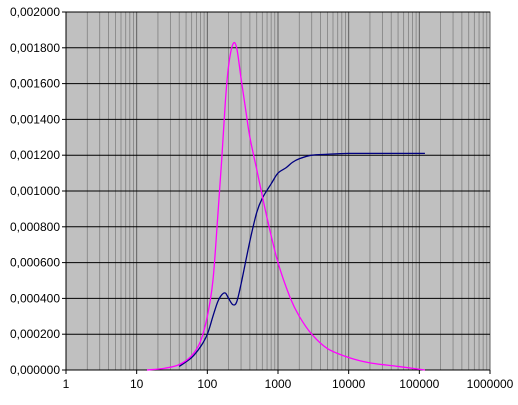 This screenshot has height=405, width=518. I want to click on y-tick-label: 0,000800, so click(35, 227).